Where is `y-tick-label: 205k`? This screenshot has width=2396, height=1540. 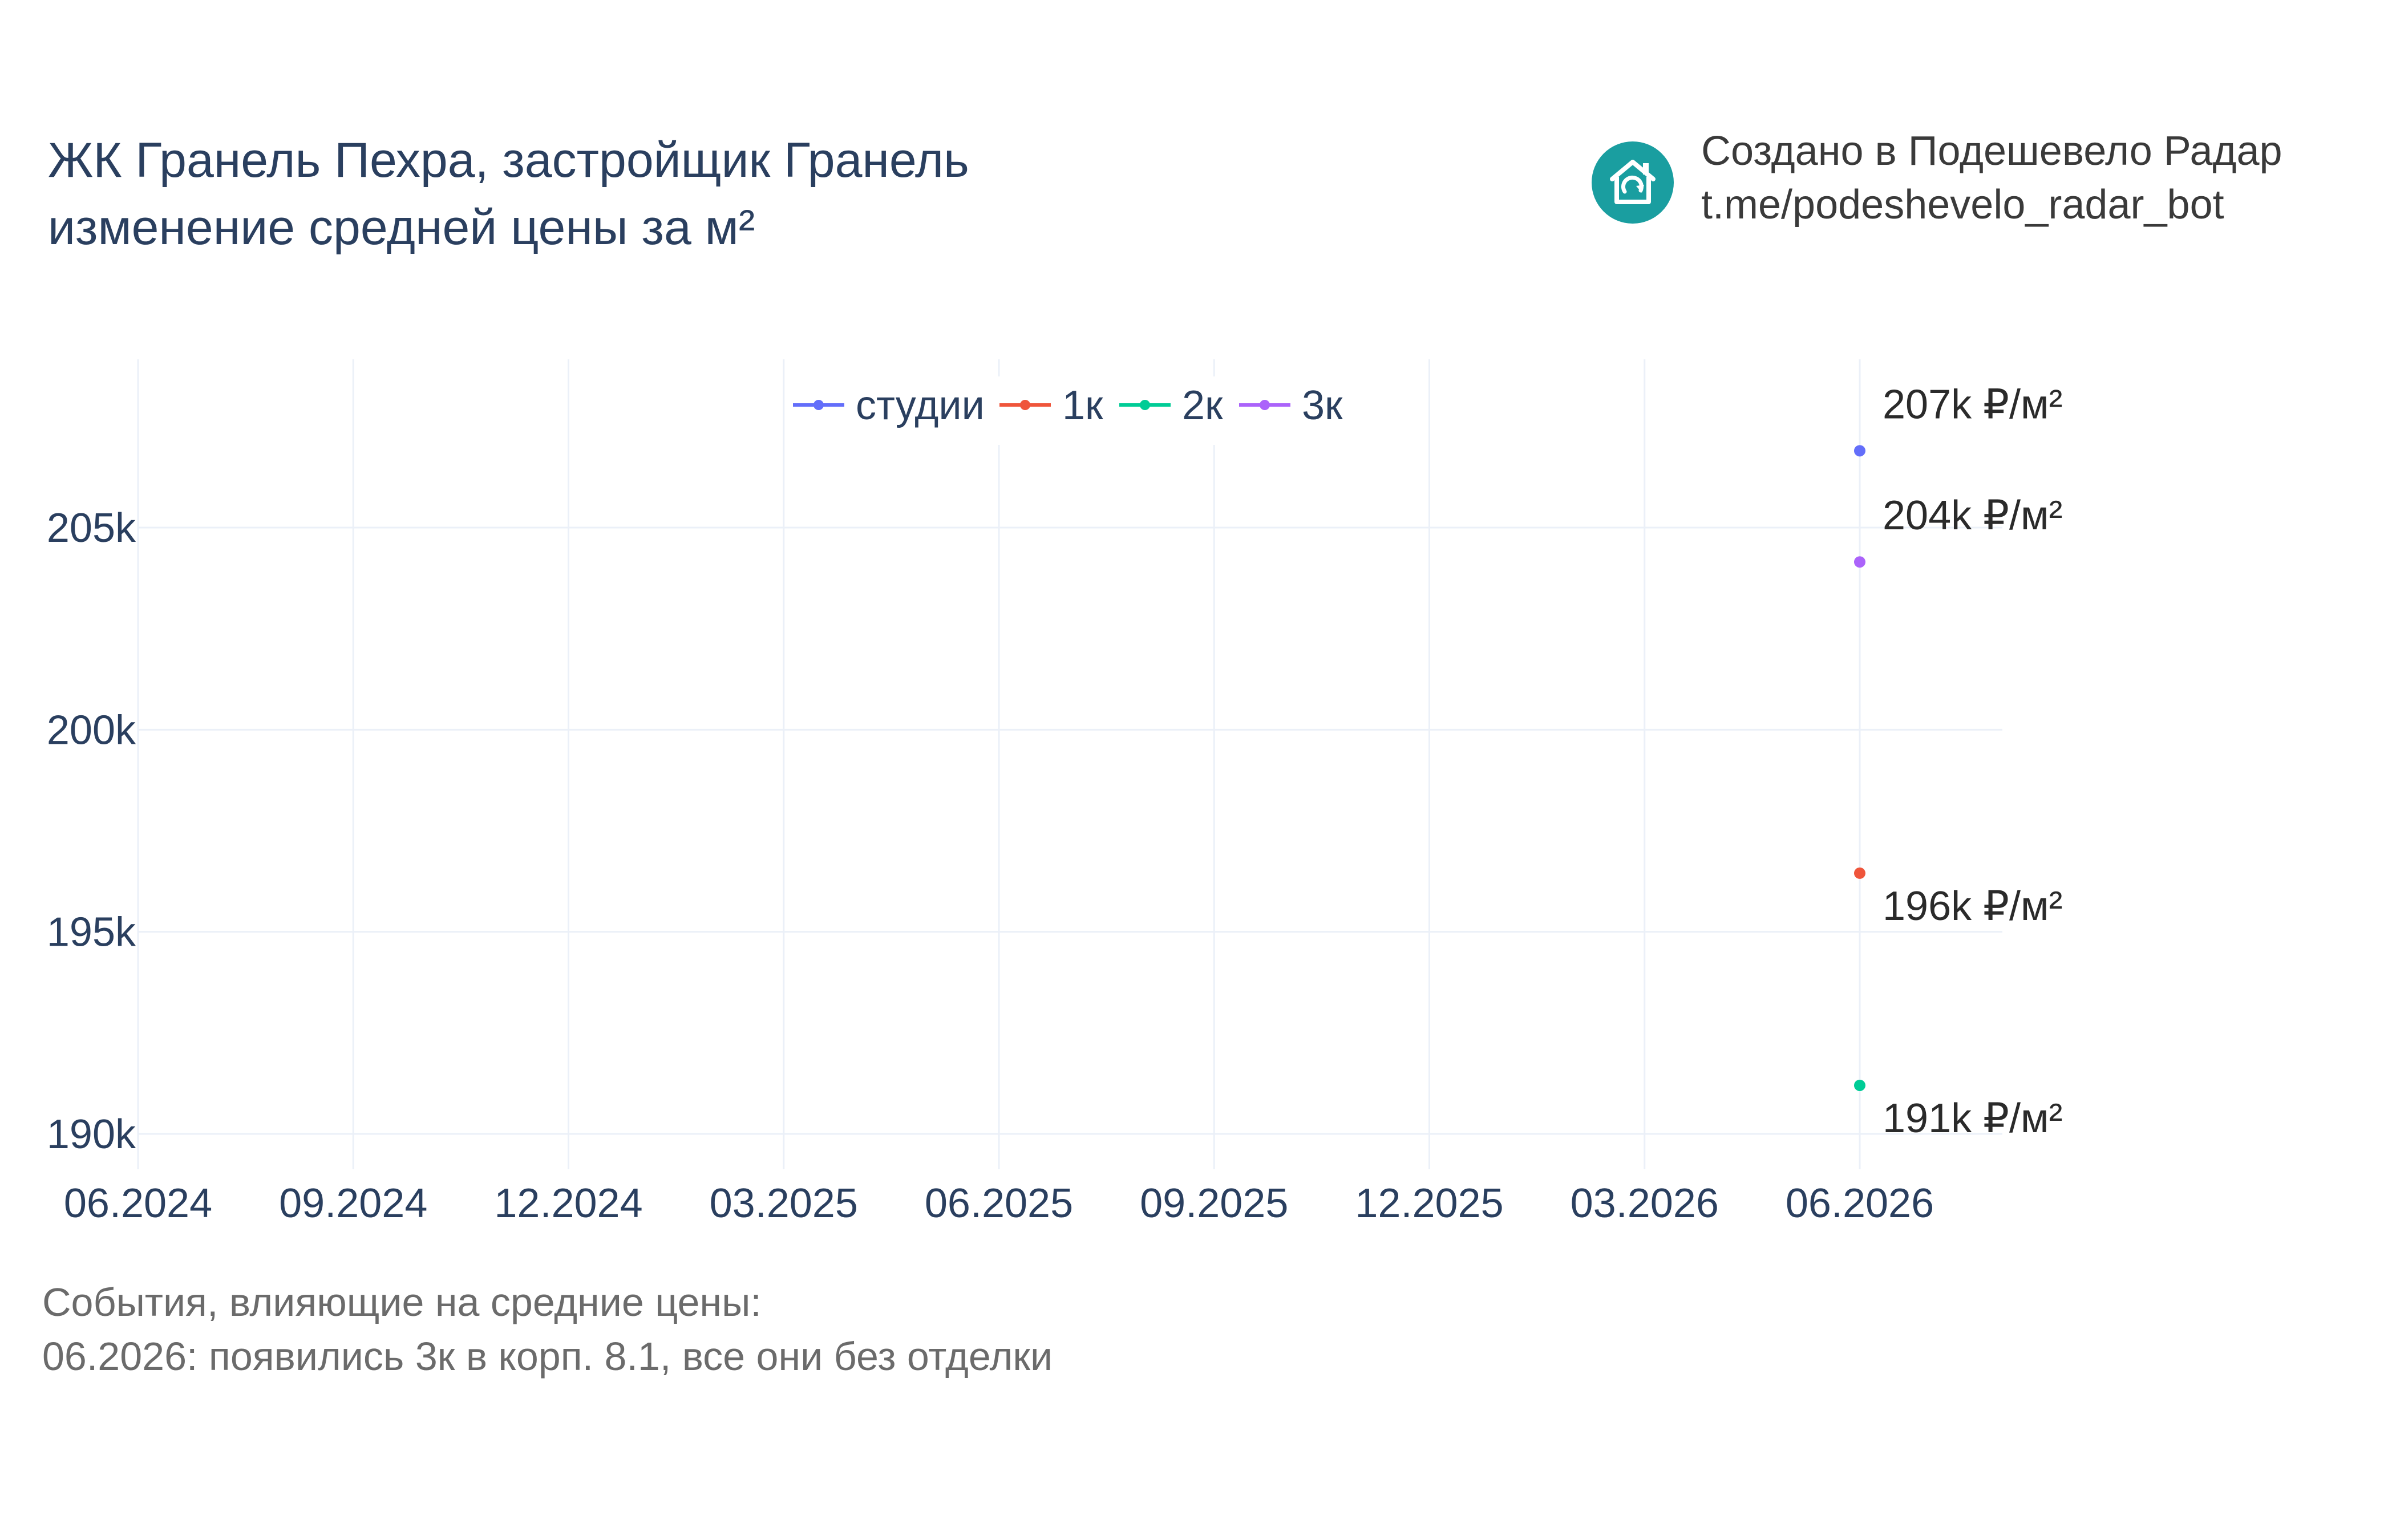 y-tick-label: 205k is located at coordinates (92, 528).